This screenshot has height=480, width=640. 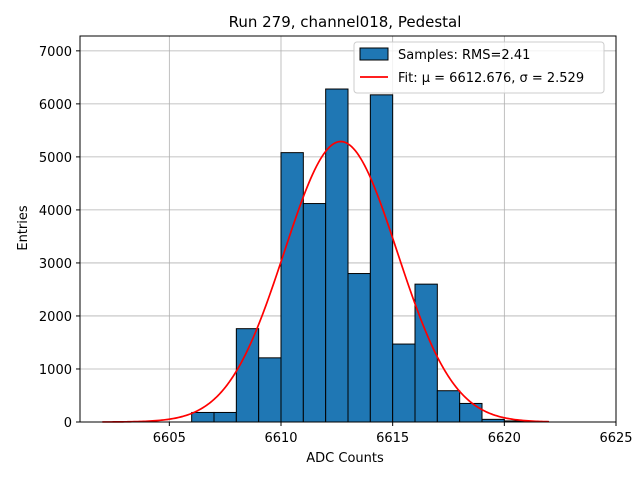 What do you see at coordinates (55, 105) in the screenshot?
I see `y-tick-label: 6000` at bounding box center [55, 105].